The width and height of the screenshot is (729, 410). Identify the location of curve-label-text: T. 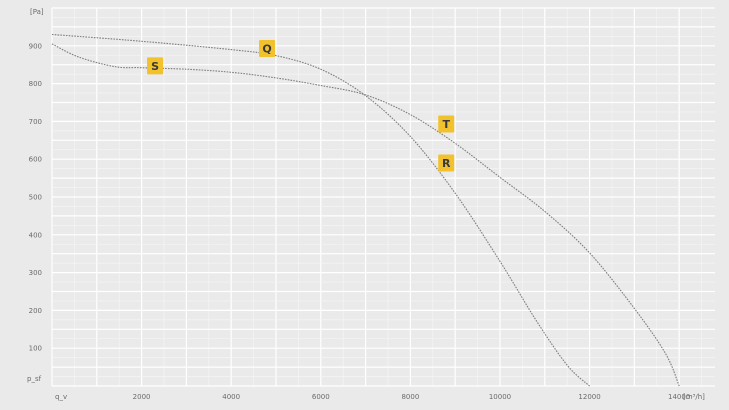
(446, 124).